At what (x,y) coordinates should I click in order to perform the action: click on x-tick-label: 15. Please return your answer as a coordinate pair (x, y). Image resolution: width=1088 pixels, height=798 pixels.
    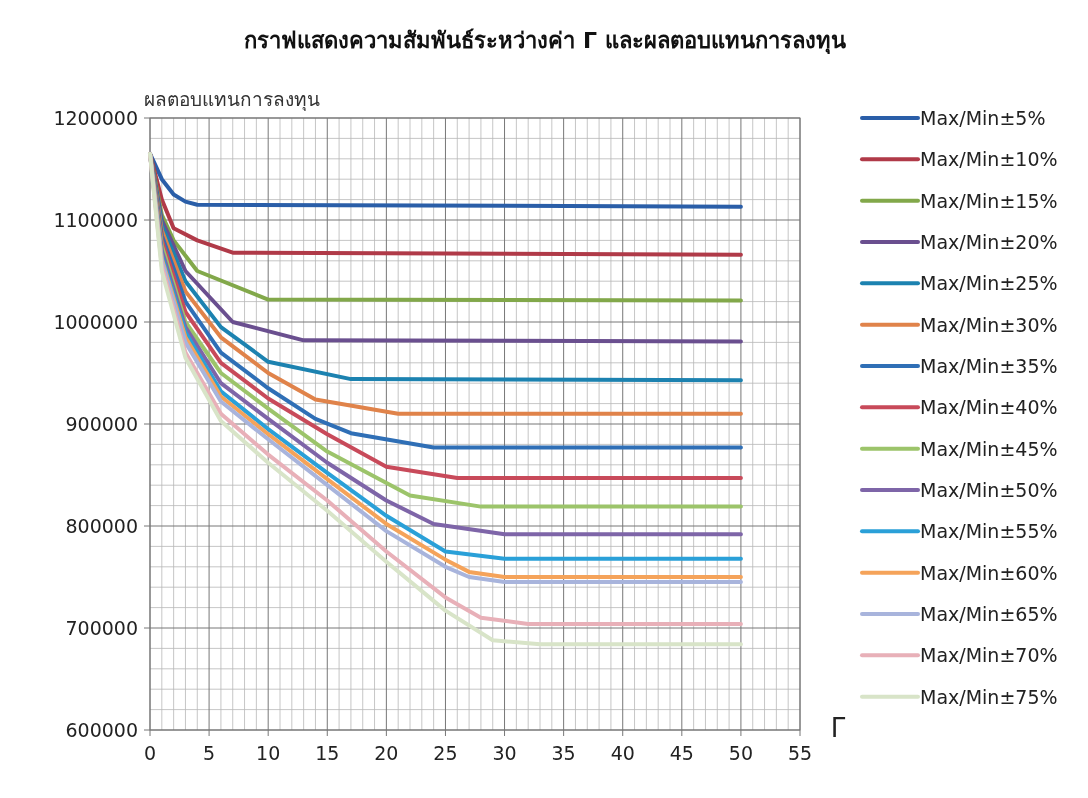
    Looking at the image, I should click on (327, 753).